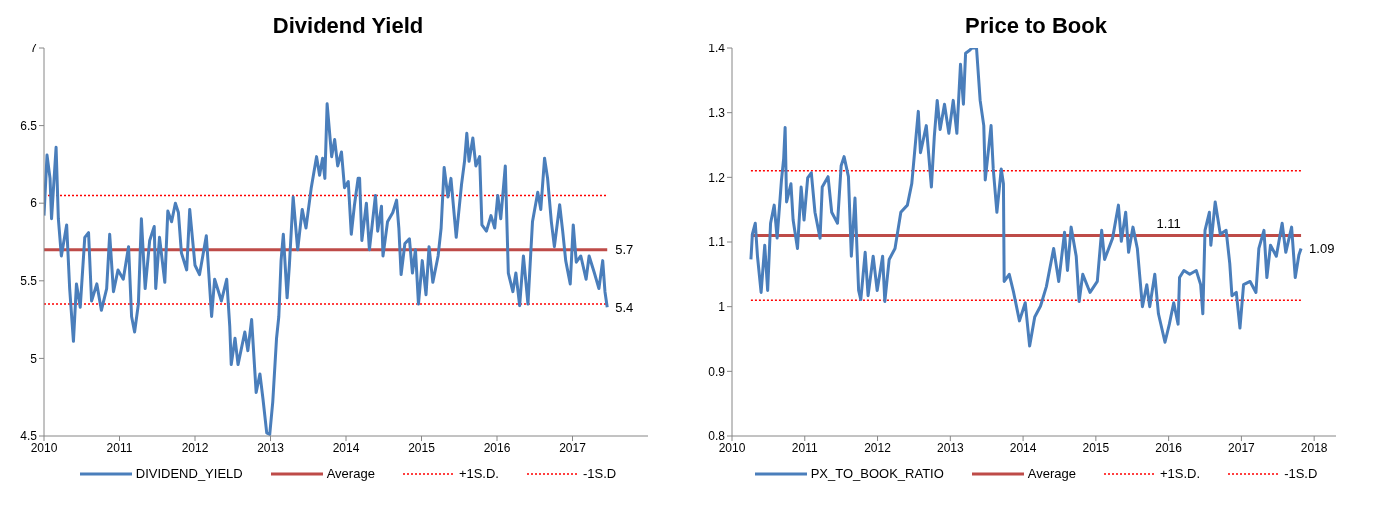 This screenshot has height=511, width=1379. What do you see at coordinates (1168, 223) in the screenshot?
I see `annotation: 1.11` at bounding box center [1168, 223].